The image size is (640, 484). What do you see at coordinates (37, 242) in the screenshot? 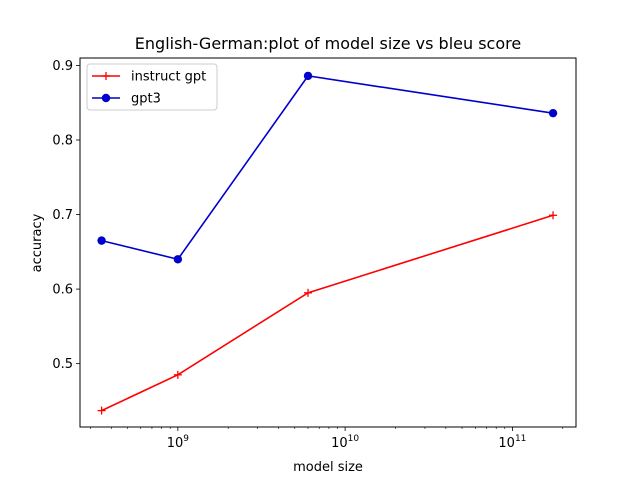
I see `y-axis-label: accuracy` at bounding box center [37, 242].